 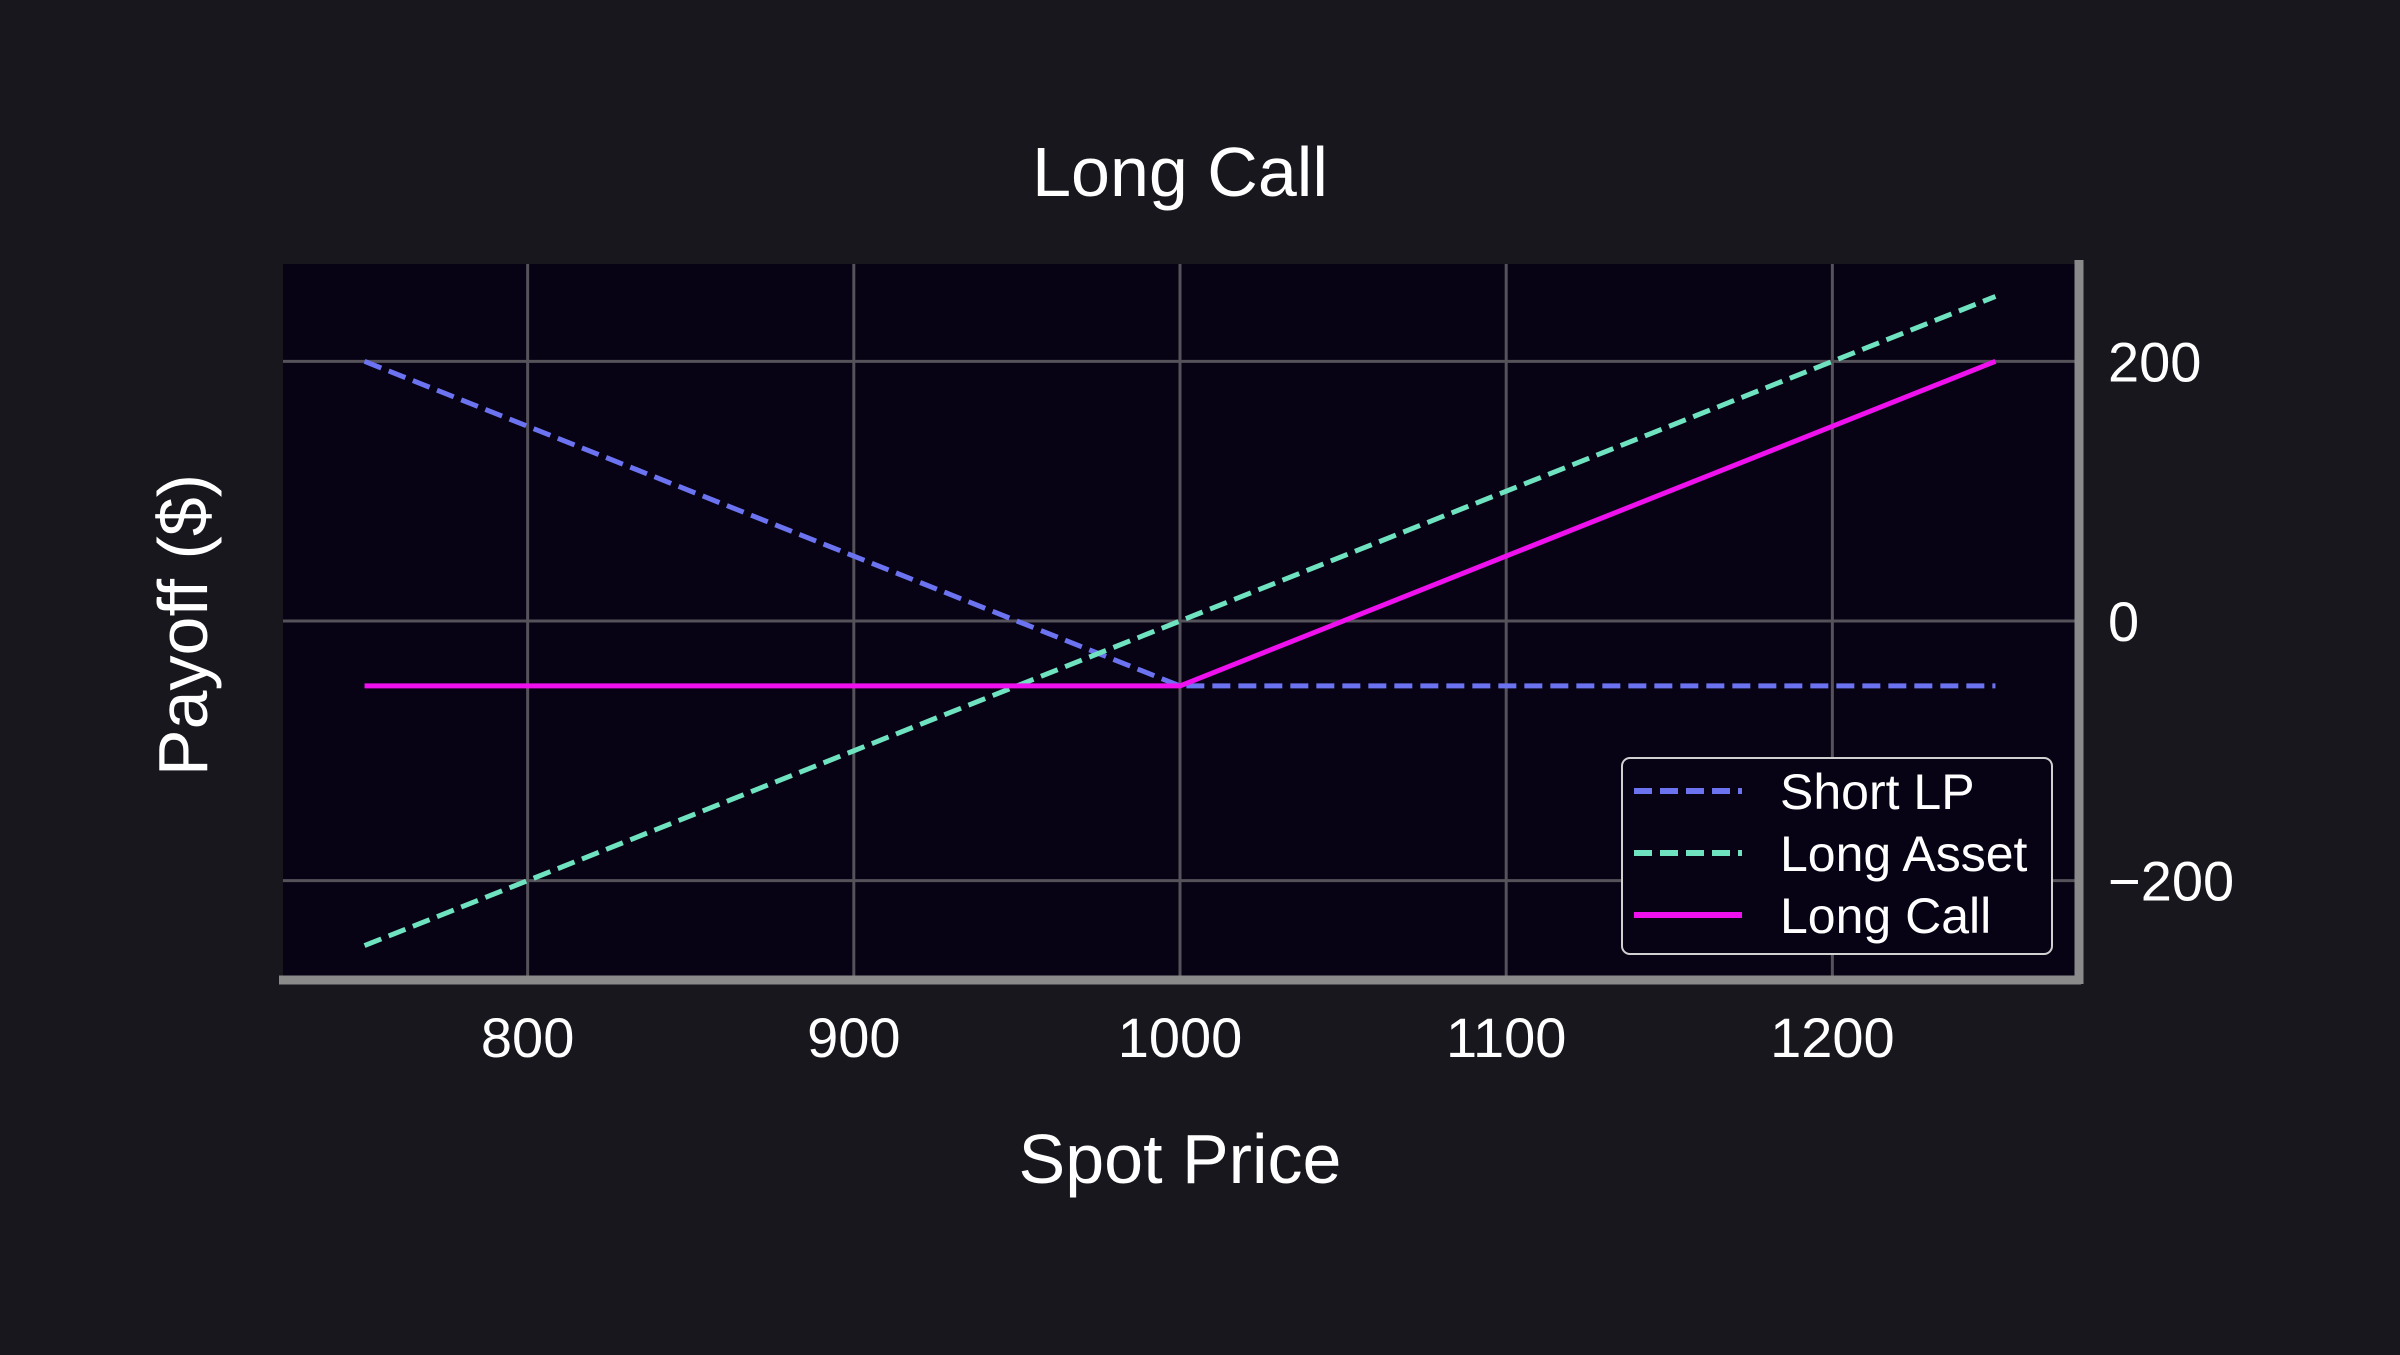 What do you see at coordinates (2171, 621) in the screenshot?
I see `y-tick-labels: 200 0 −200` at bounding box center [2171, 621].